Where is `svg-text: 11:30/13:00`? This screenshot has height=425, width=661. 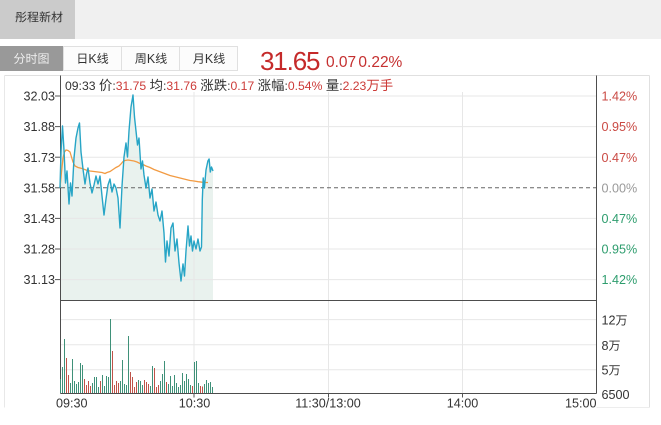
svg-text: 11:30/13:00 is located at coordinates (328, 404).